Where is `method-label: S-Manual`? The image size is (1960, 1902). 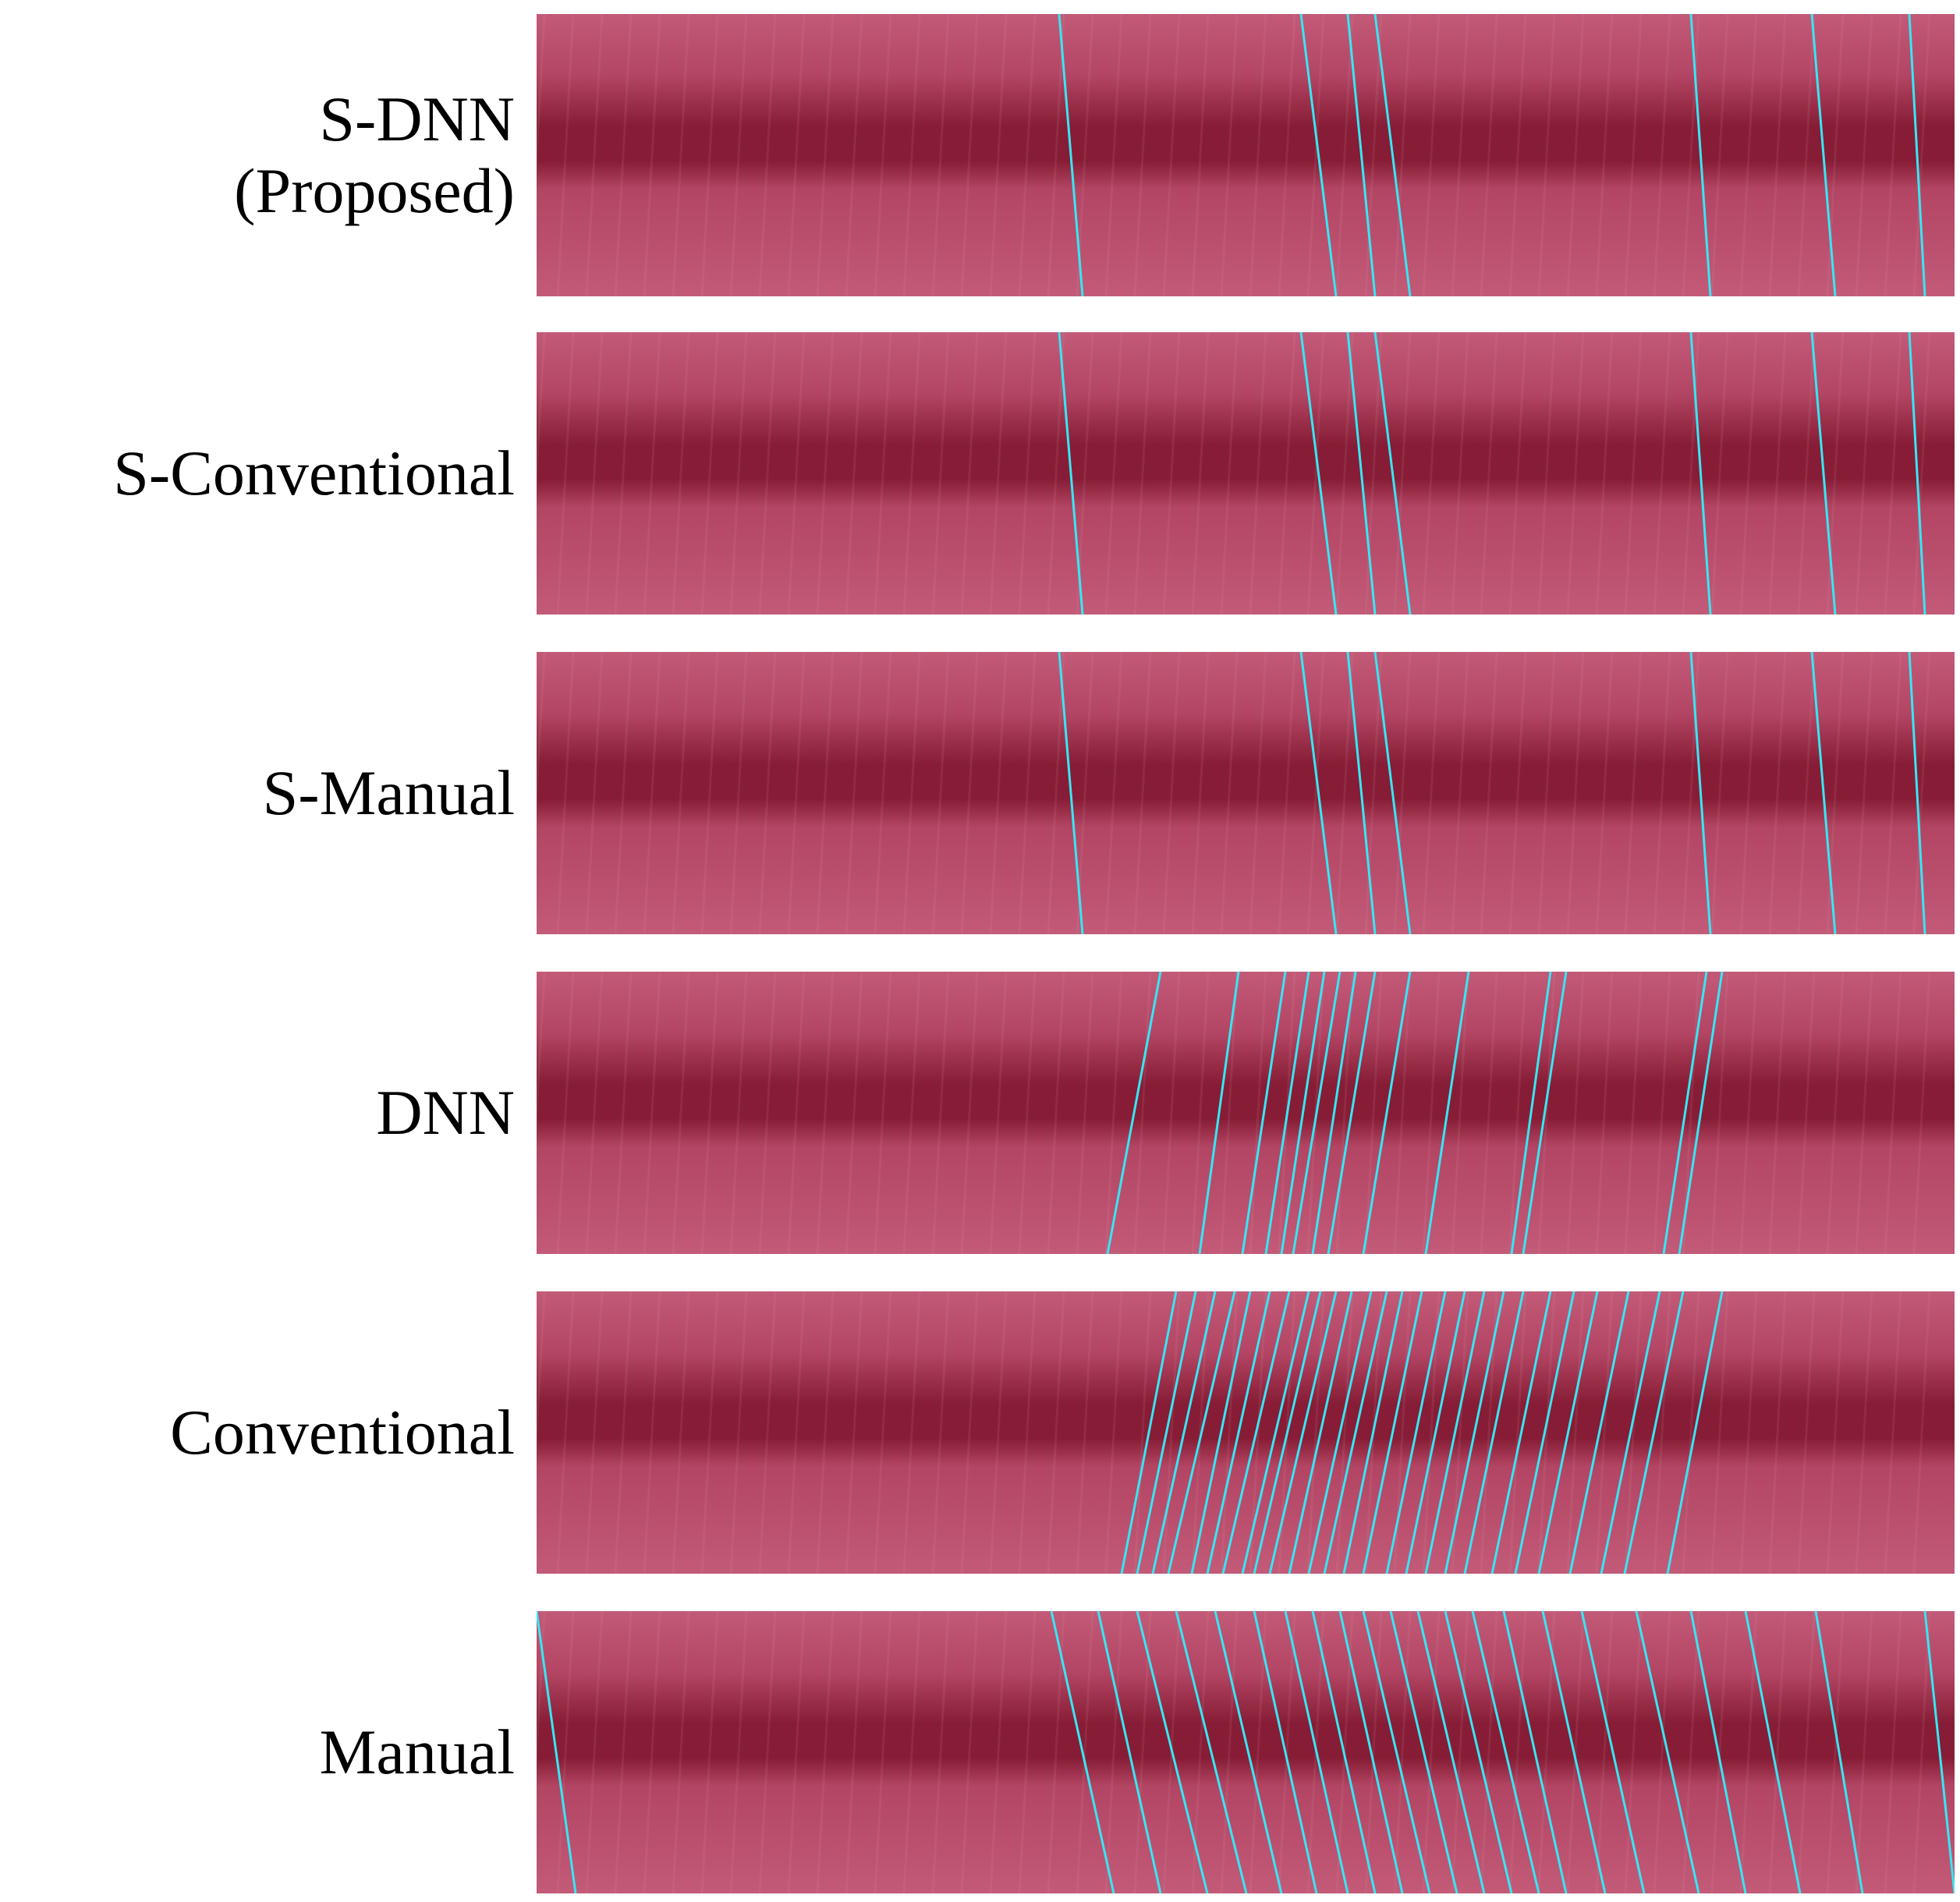 method-label: S-Manual is located at coordinates (257, 793).